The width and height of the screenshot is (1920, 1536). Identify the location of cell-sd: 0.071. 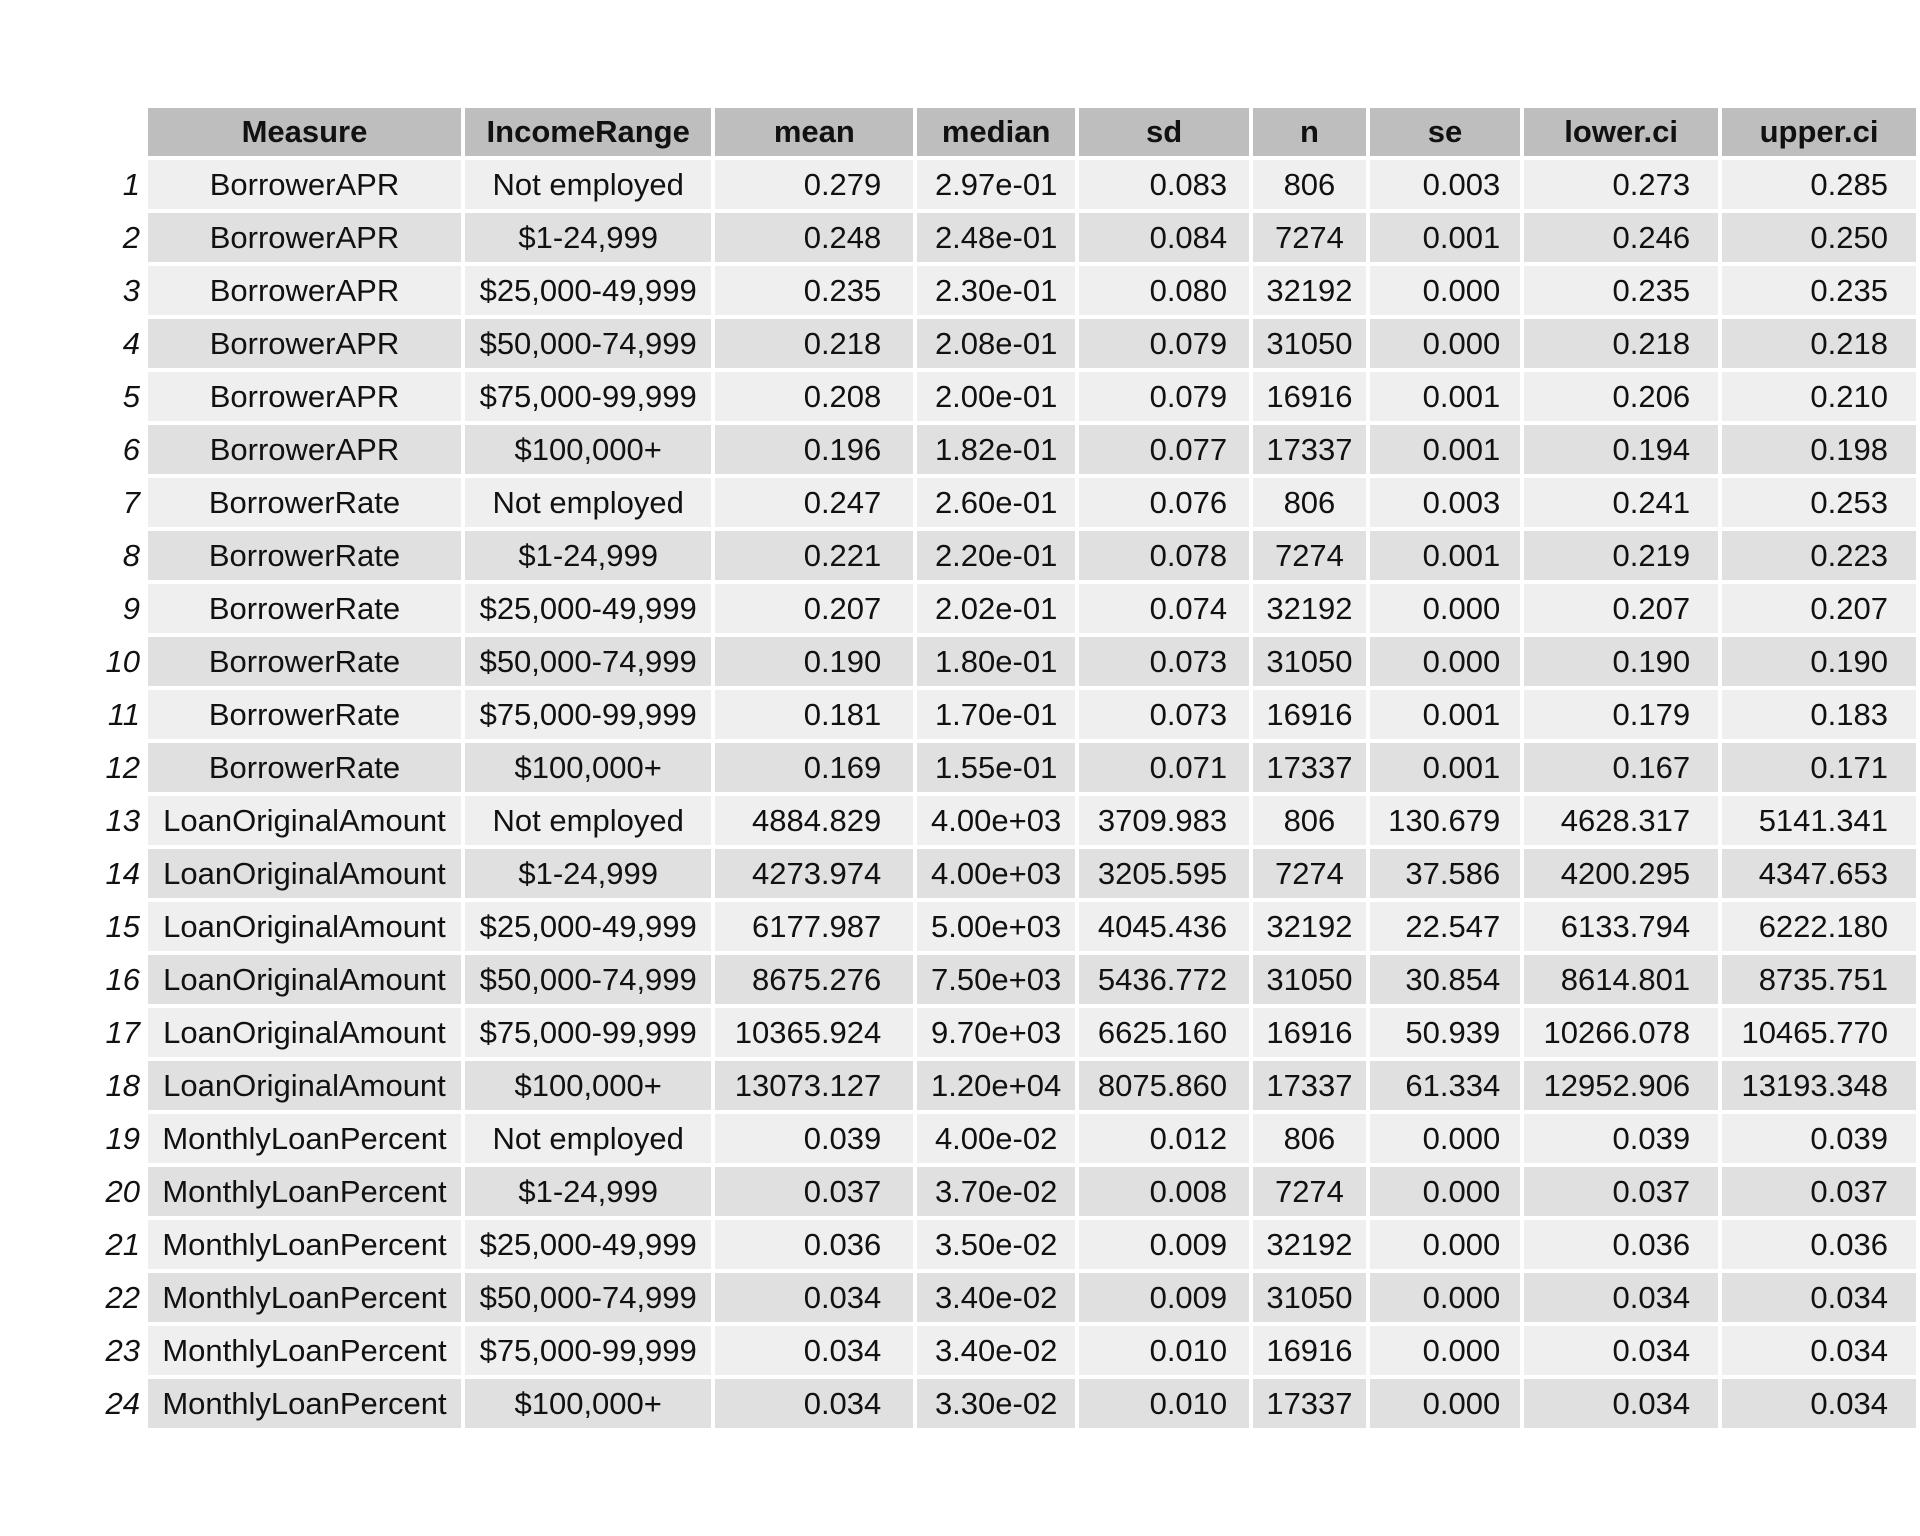
(1164, 767).